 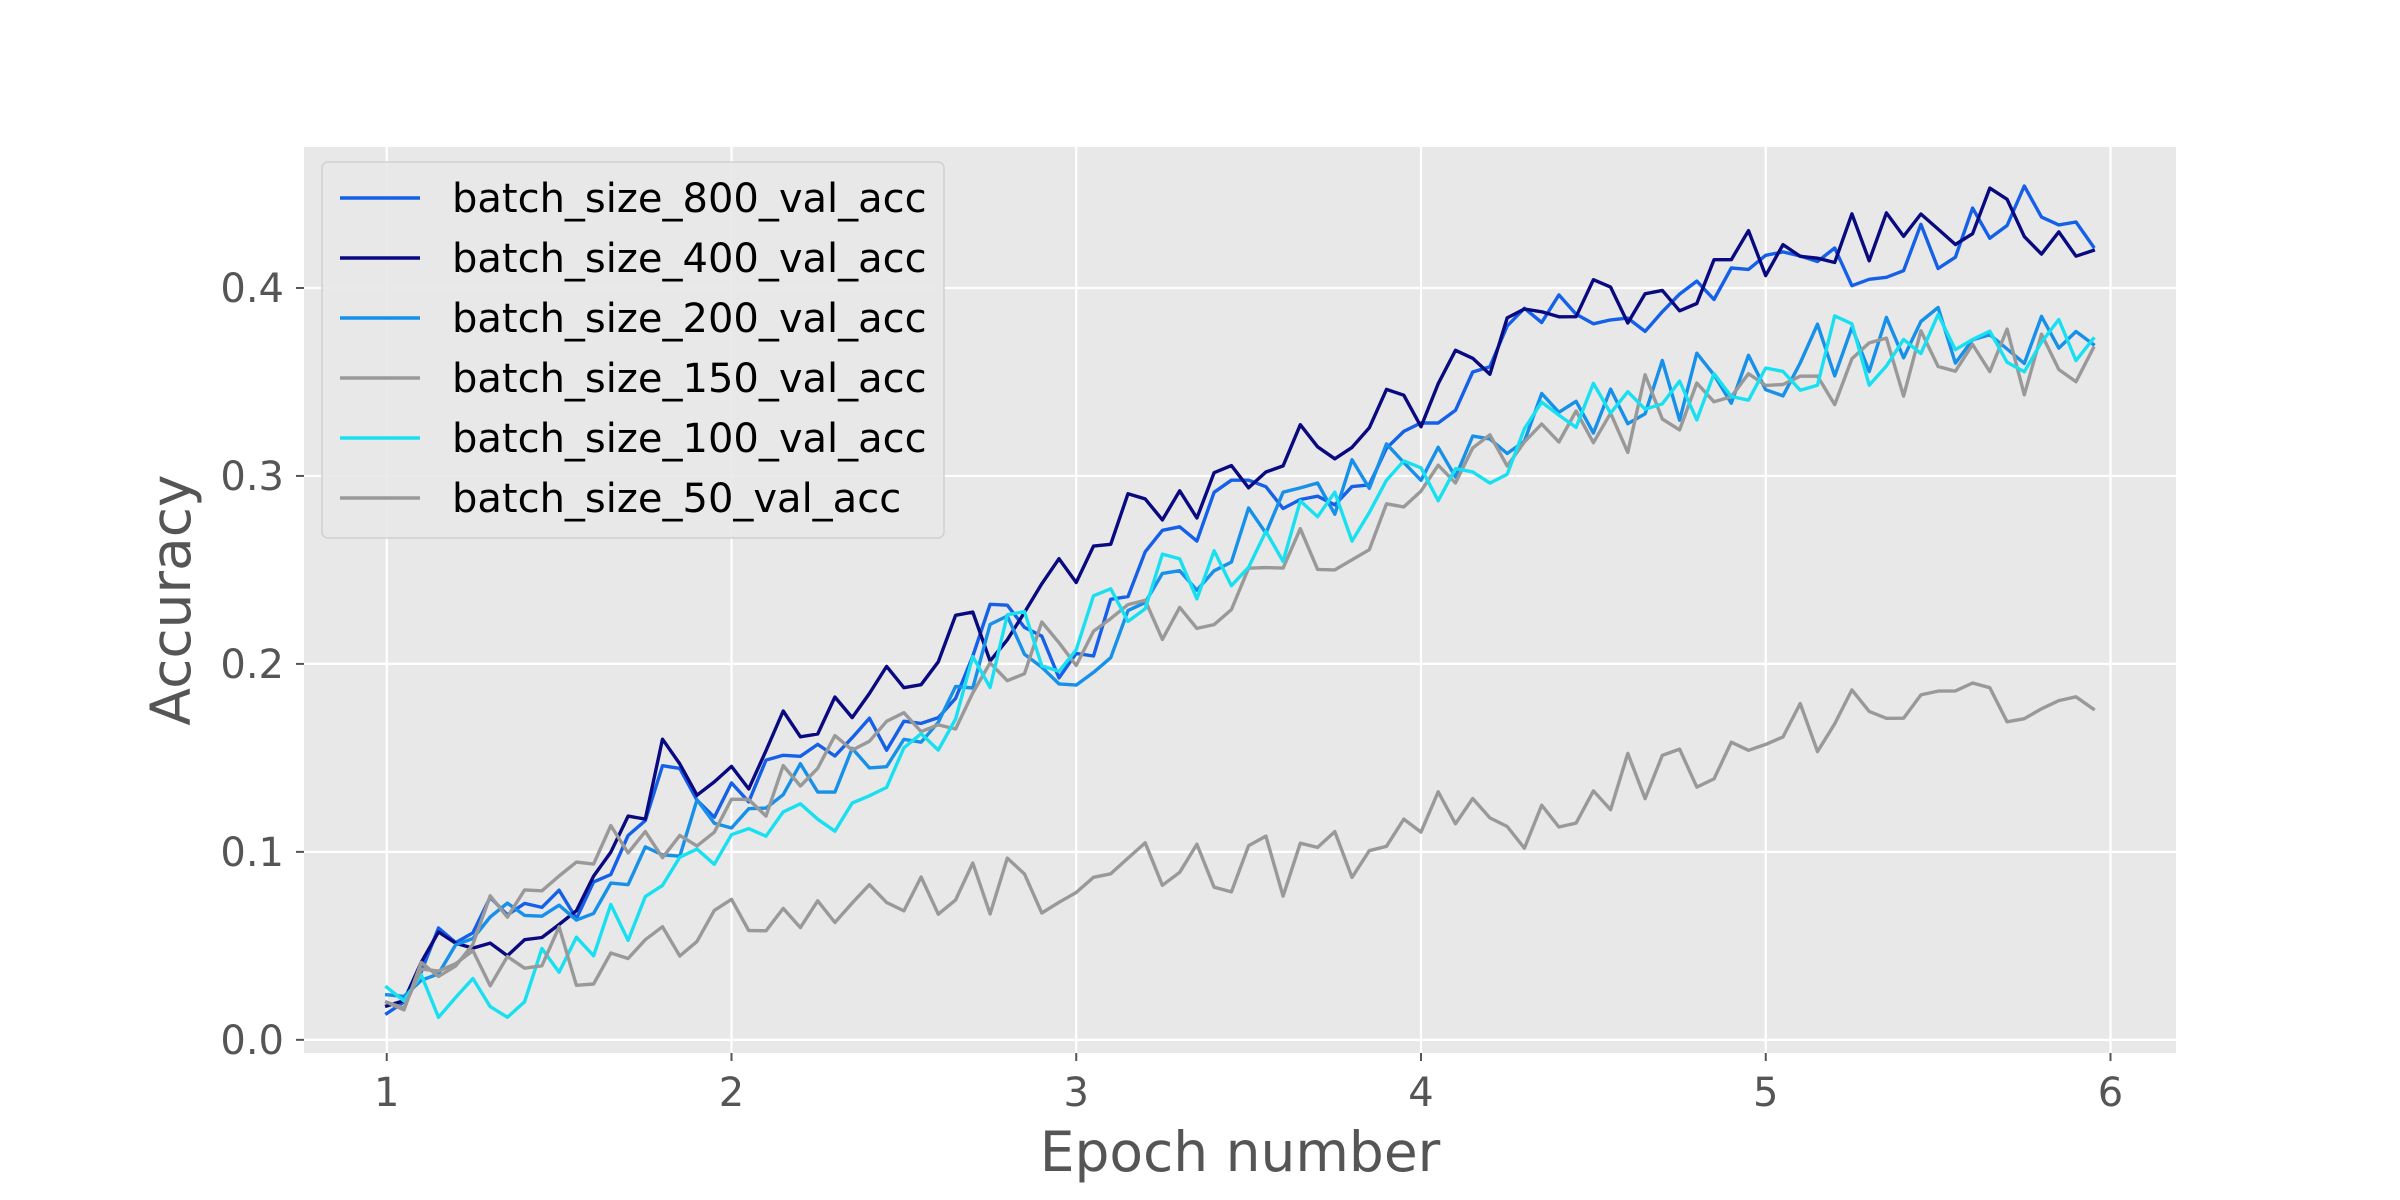 What do you see at coordinates (252, 289) in the screenshot?
I see `y-tick-label: 0.4` at bounding box center [252, 289].